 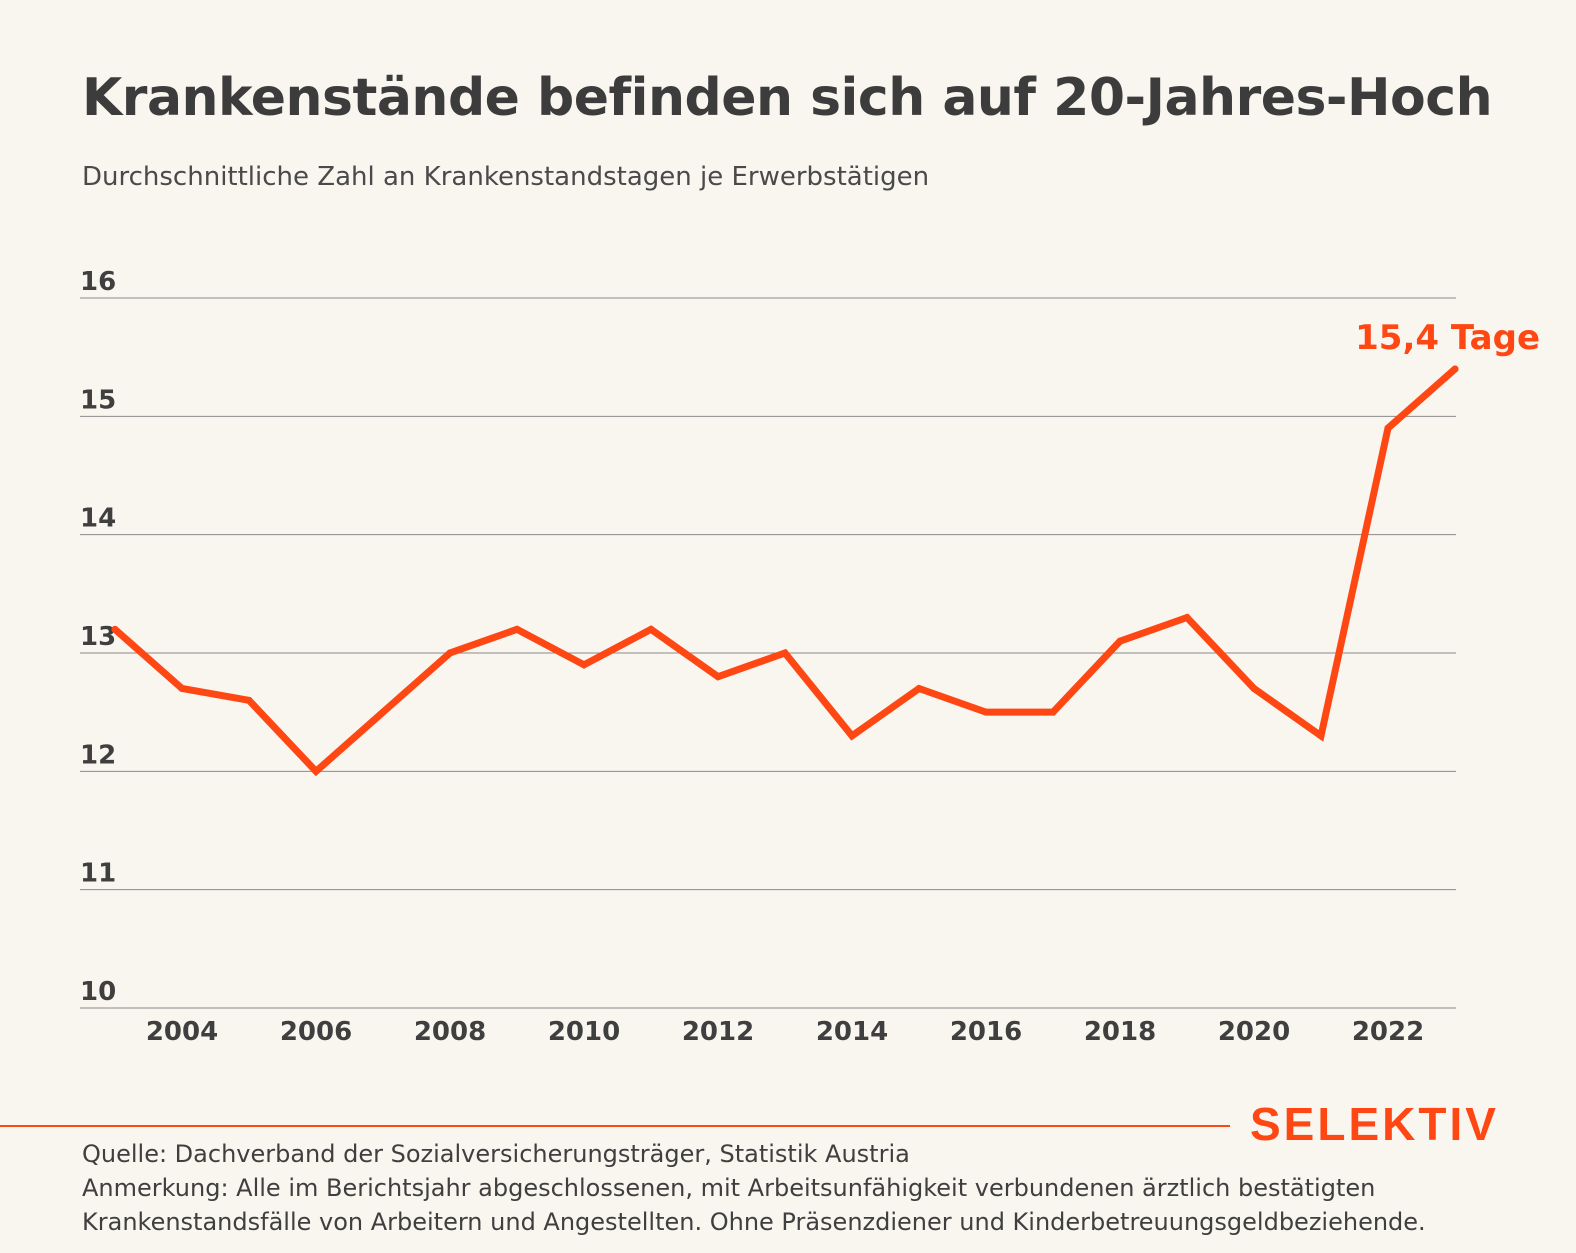 I want to click on y-tick-label: 13, so click(x=98, y=637).